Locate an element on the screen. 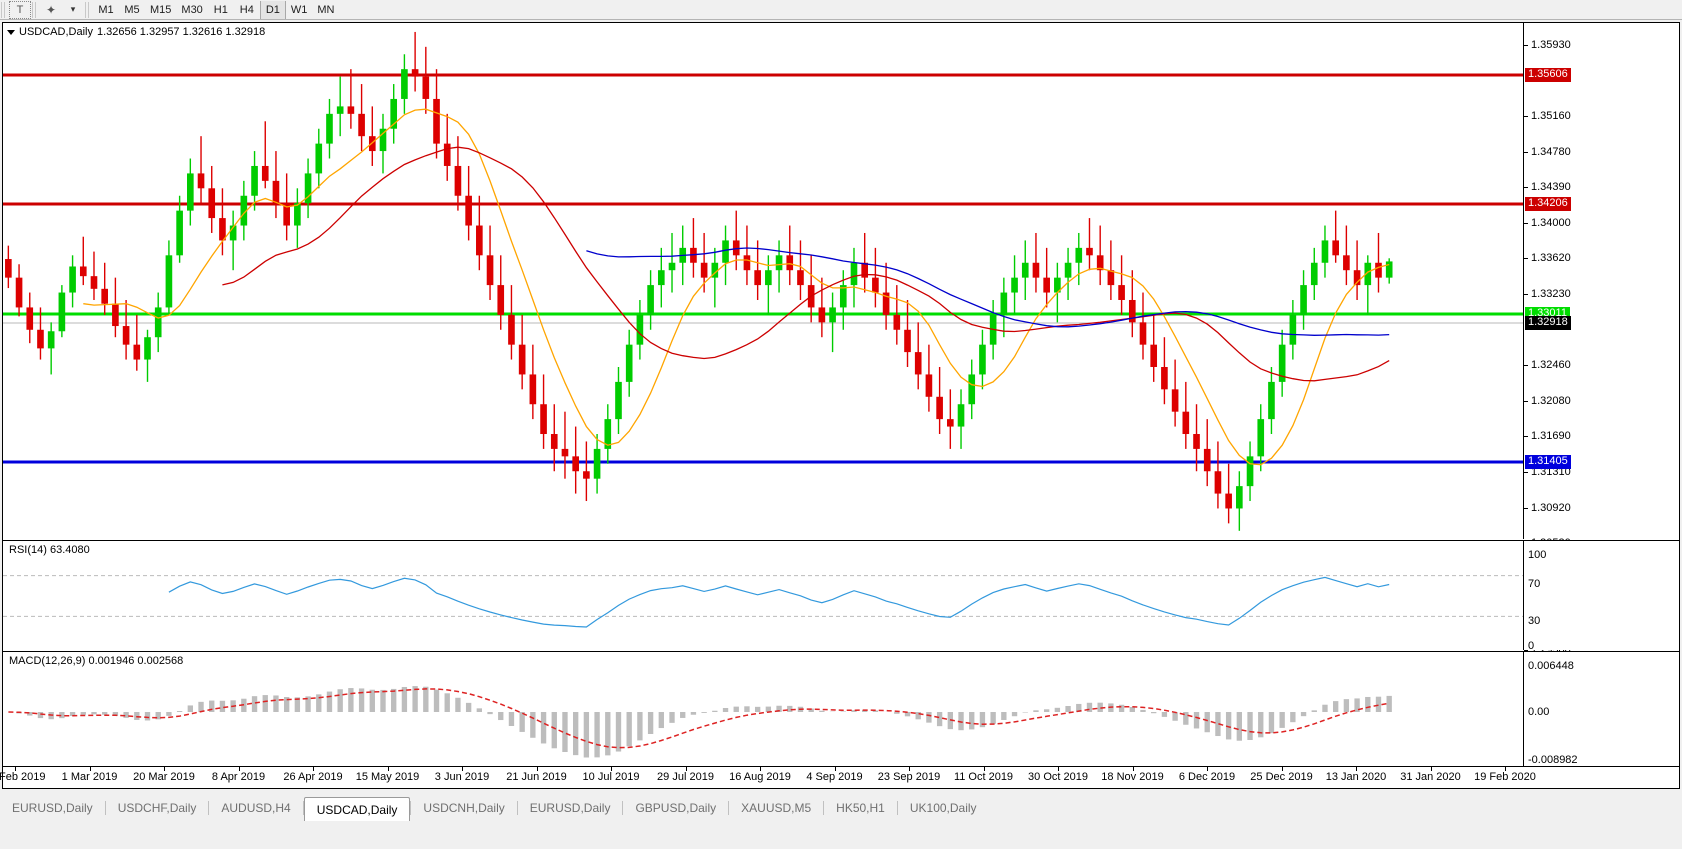  timeframe-w1: W1 is located at coordinates (299, 9).